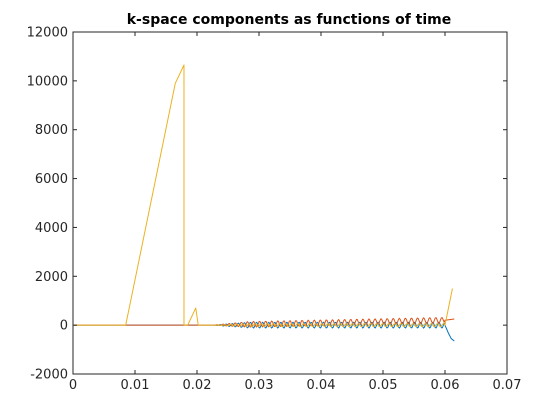 The height and width of the screenshot is (420, 560). What do you see at coordinates (51, 179) in the screenshot?
I see `y-tick-label: 6000` at bounding box center [51, 179].